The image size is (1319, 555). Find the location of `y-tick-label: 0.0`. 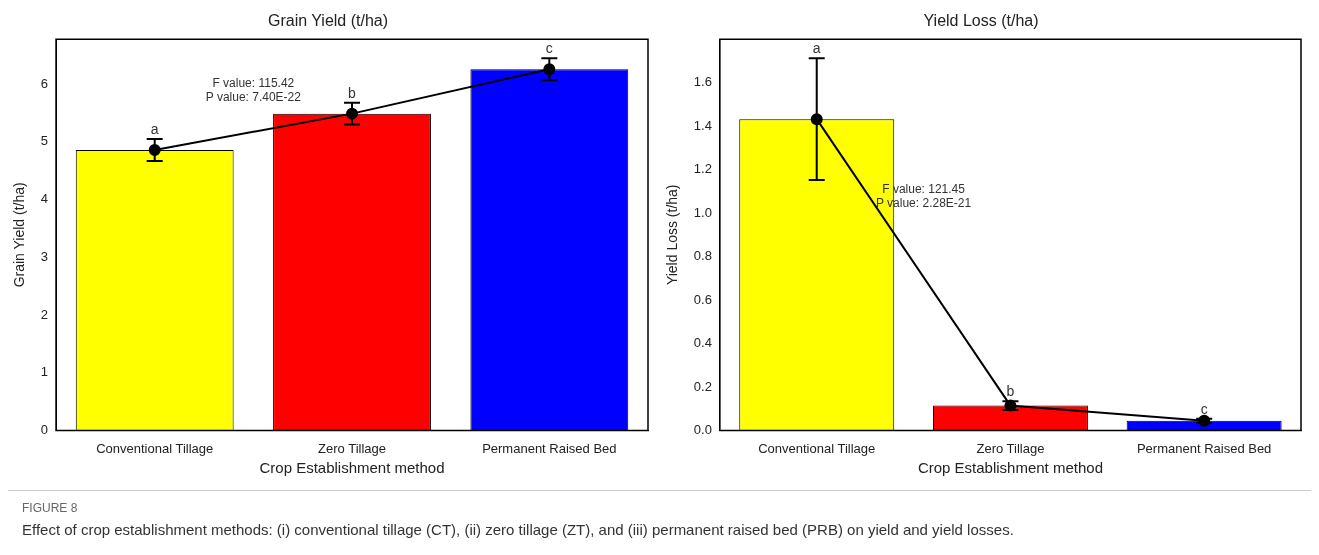

y-tick-label: 0.0 is located at coordinates (702, 429).